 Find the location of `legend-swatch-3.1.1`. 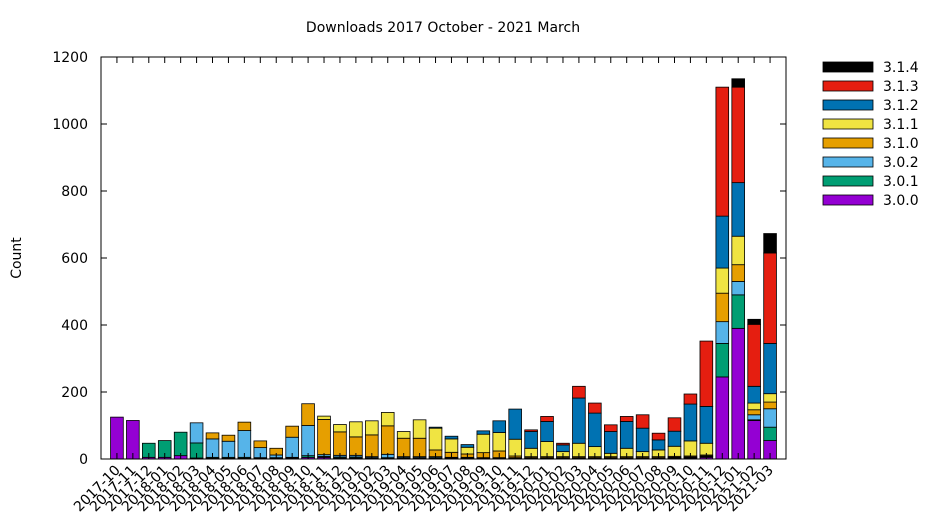

legend-swatch-3.1.1 is located at coordinates (848, 124).